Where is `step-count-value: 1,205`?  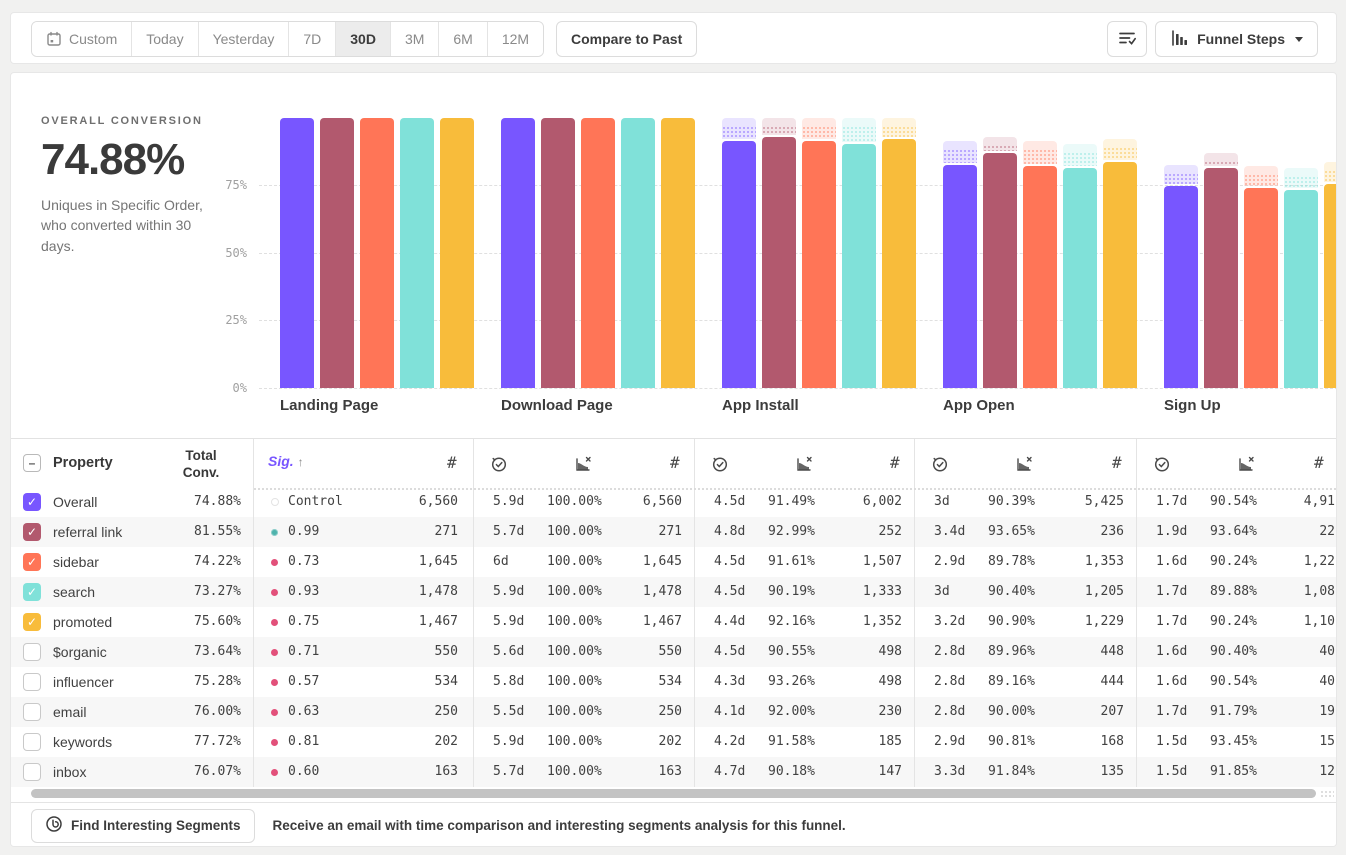 step-count-value: 1,205 is located at coordinates (1104, 591).